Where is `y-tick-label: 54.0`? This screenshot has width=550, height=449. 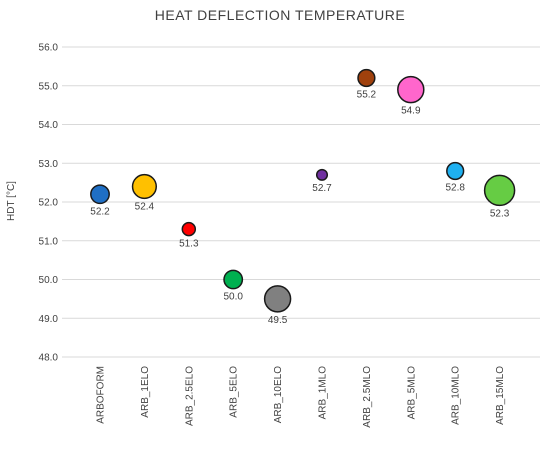 y-tick-label: 54.0 is located at coordinates (49, 125).